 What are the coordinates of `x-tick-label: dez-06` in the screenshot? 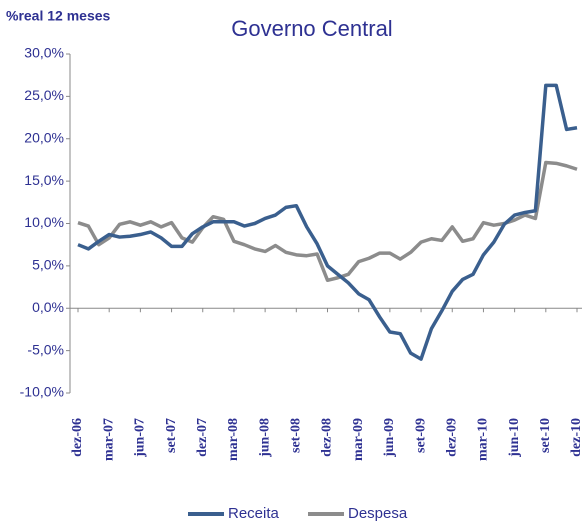 It's located at (77, 437).